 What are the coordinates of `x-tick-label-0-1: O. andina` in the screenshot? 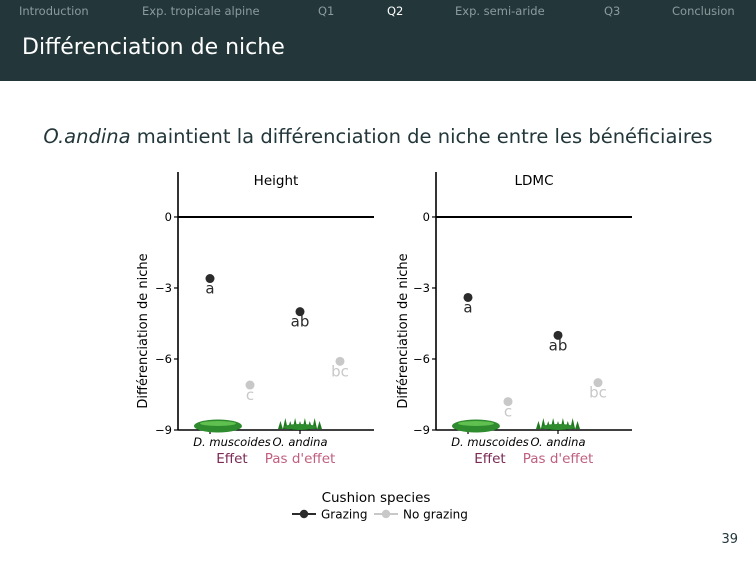 It's located at (299, 442).